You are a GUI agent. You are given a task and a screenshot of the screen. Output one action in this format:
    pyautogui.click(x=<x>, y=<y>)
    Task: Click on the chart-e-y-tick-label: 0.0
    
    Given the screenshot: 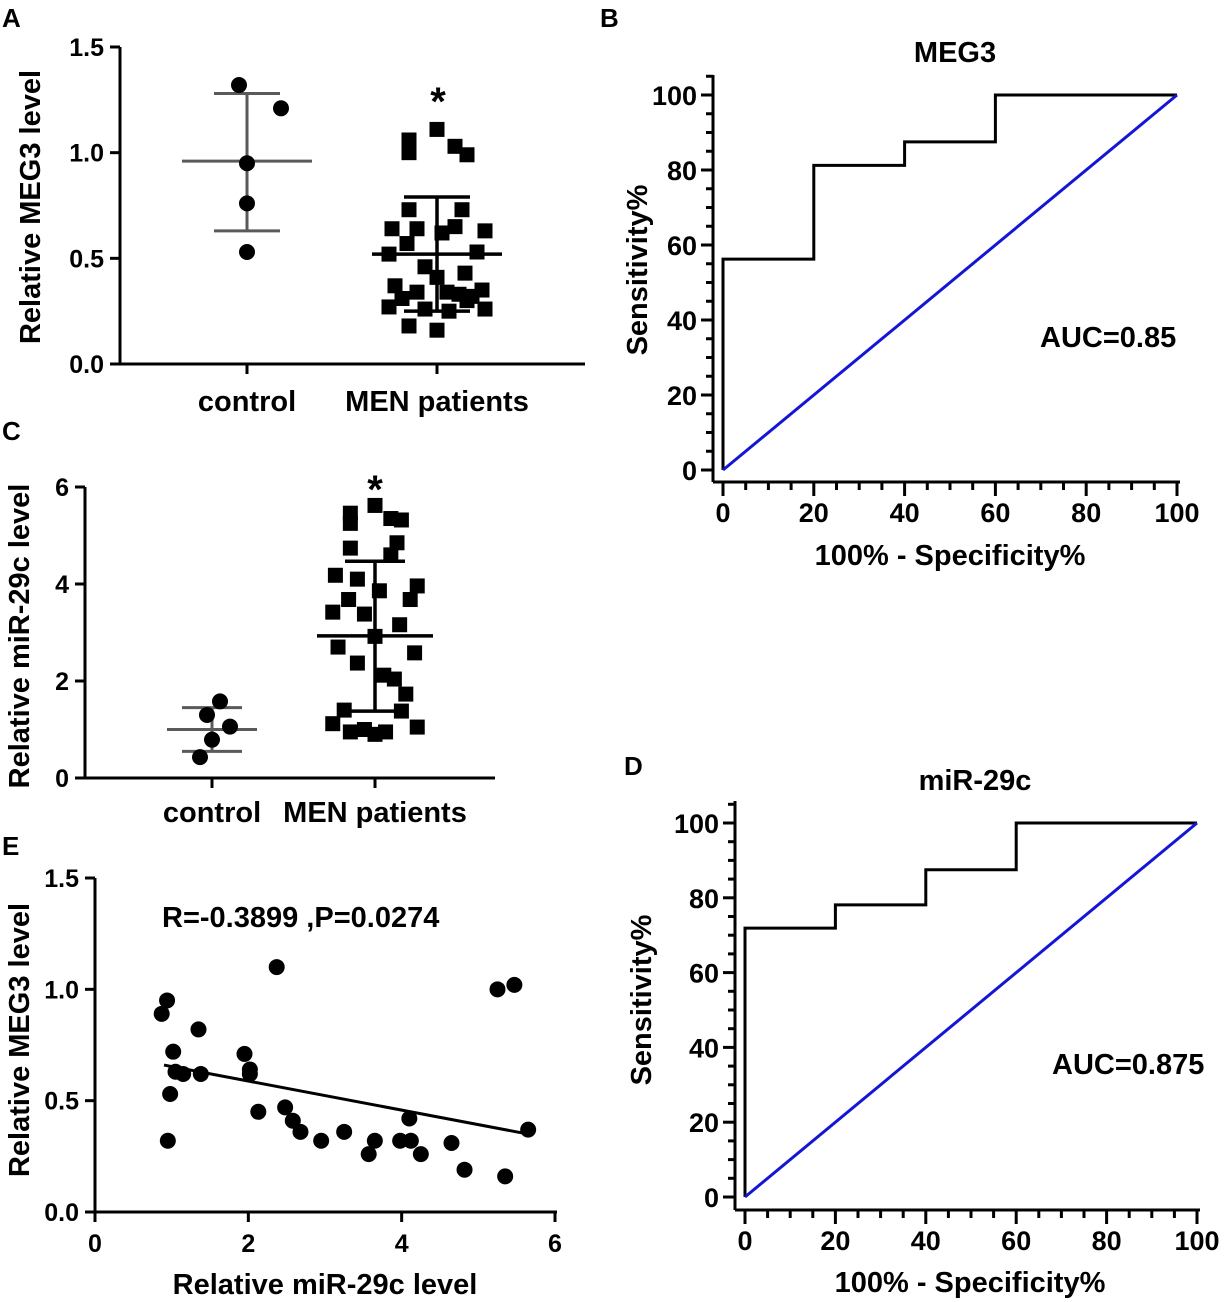 What is the action you would take?
    pyautogui.click(x=61, y=1213)
    